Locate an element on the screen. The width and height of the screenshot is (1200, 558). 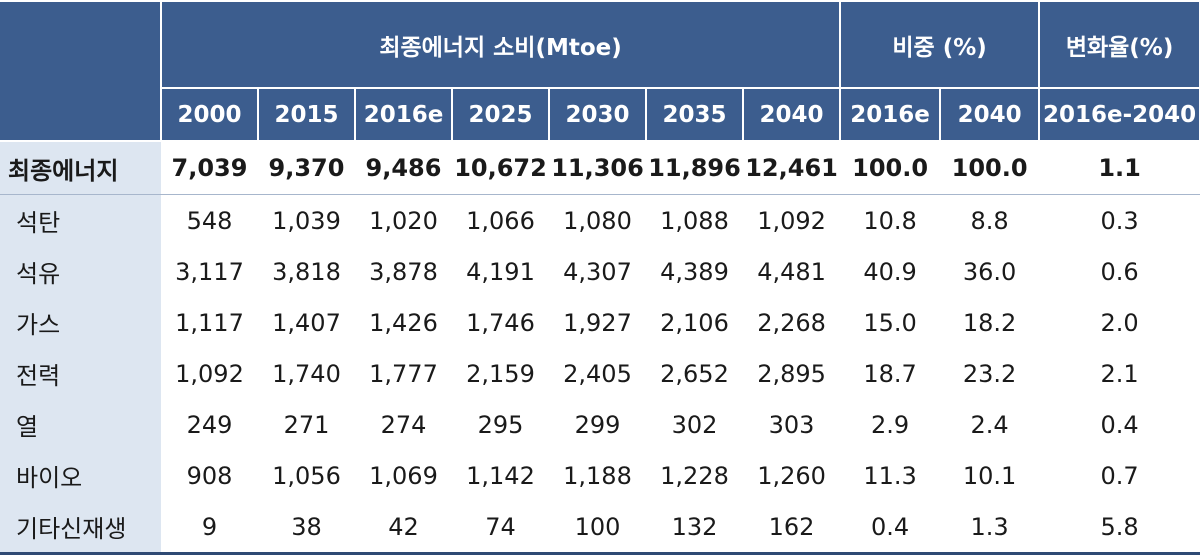
value-cell: 10,672 is located at coordinates (500, 168).